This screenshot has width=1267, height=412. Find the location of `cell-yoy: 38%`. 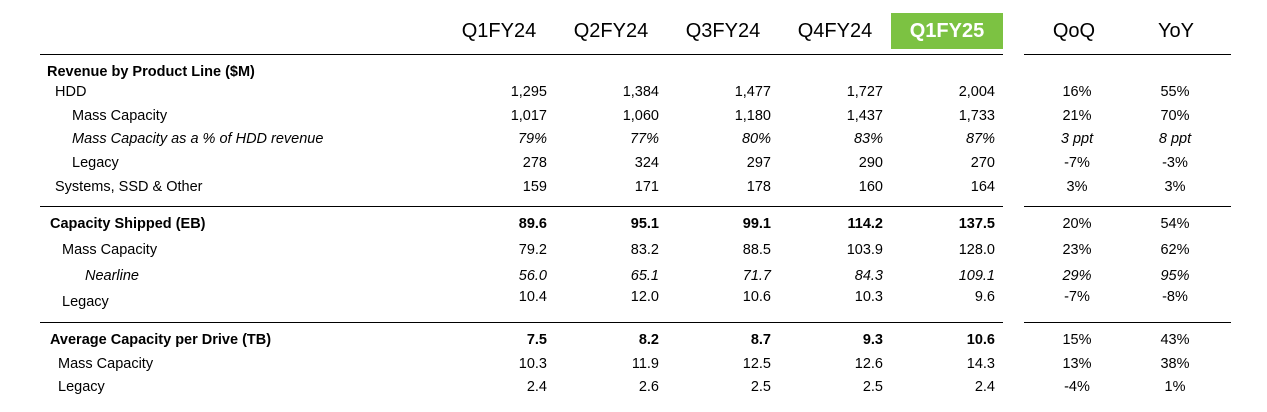

cell-yoy: 38% is located at coordinates (1175, 364).